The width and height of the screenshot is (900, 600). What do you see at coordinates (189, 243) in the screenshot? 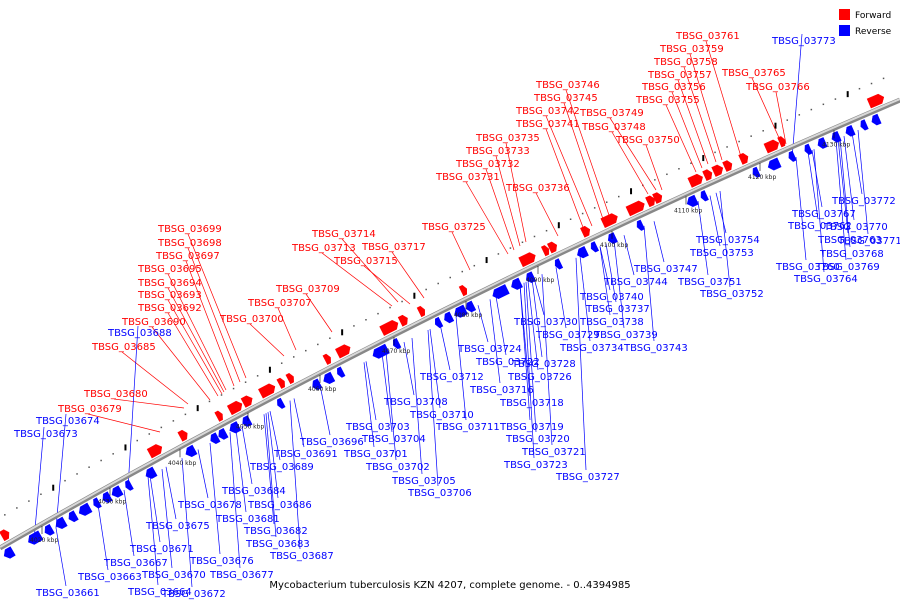
I see `forward-gene-label: TBSG_03698` at bounding box center [189, 243].